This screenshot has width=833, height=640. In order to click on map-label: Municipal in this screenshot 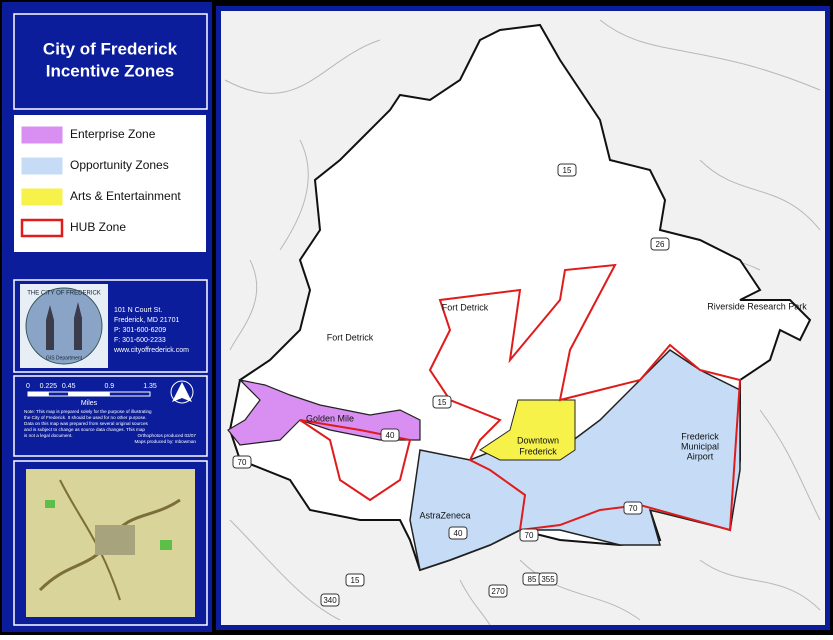, I will do `click(700, 446)`.